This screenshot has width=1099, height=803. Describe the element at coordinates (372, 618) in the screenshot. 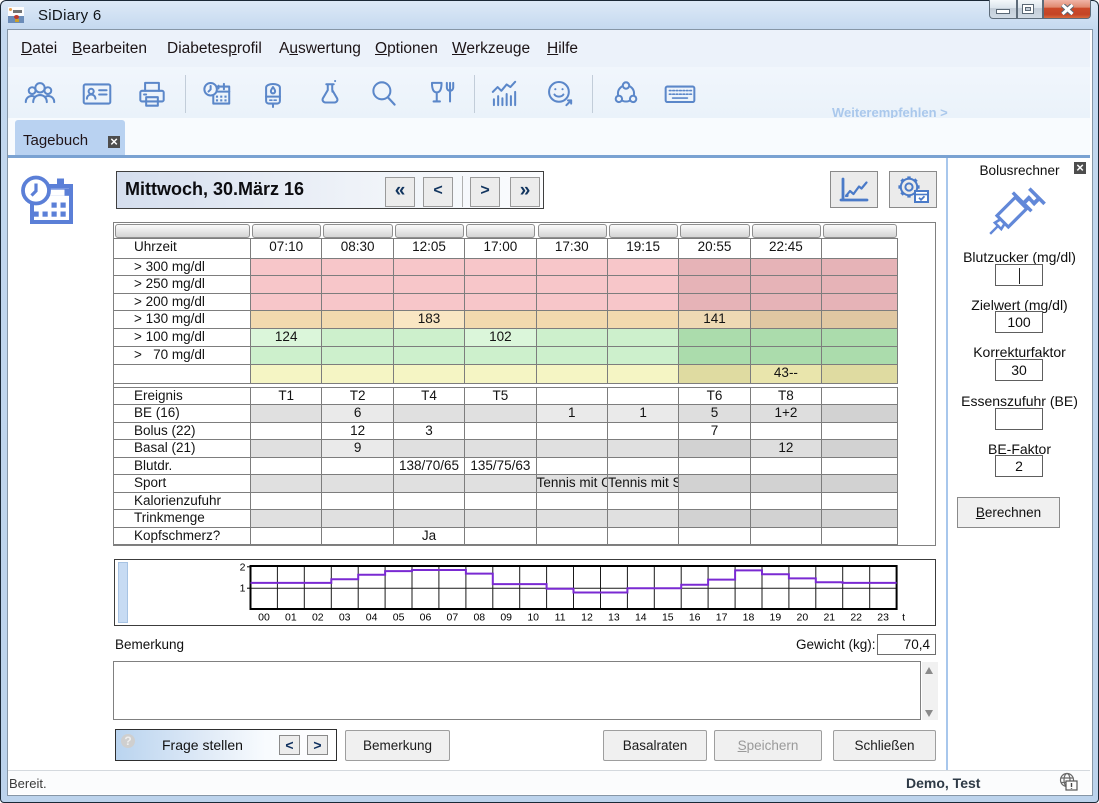

I see `svg-text: 04` at that location.